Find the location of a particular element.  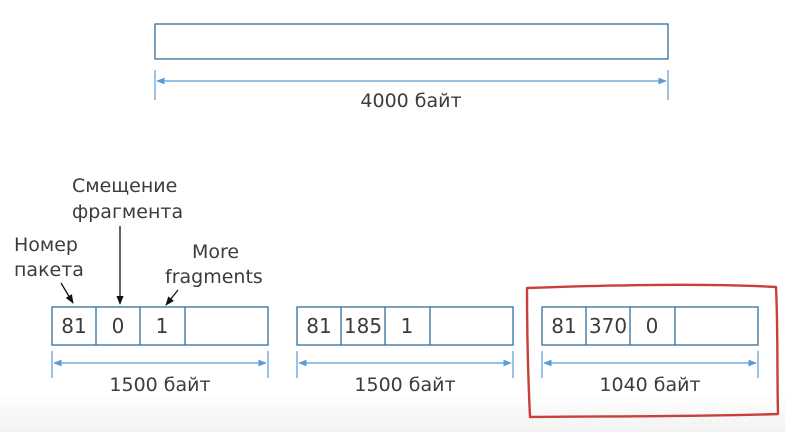

fragment-2-packet-number: 81 is located at coordinates (318, 326).